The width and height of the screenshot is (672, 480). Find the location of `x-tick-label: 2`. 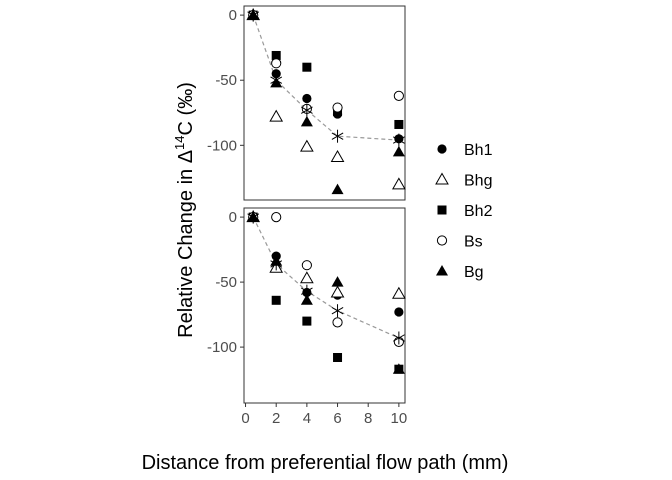

x-tick-label: 2 is located at coordinates (276, 418).